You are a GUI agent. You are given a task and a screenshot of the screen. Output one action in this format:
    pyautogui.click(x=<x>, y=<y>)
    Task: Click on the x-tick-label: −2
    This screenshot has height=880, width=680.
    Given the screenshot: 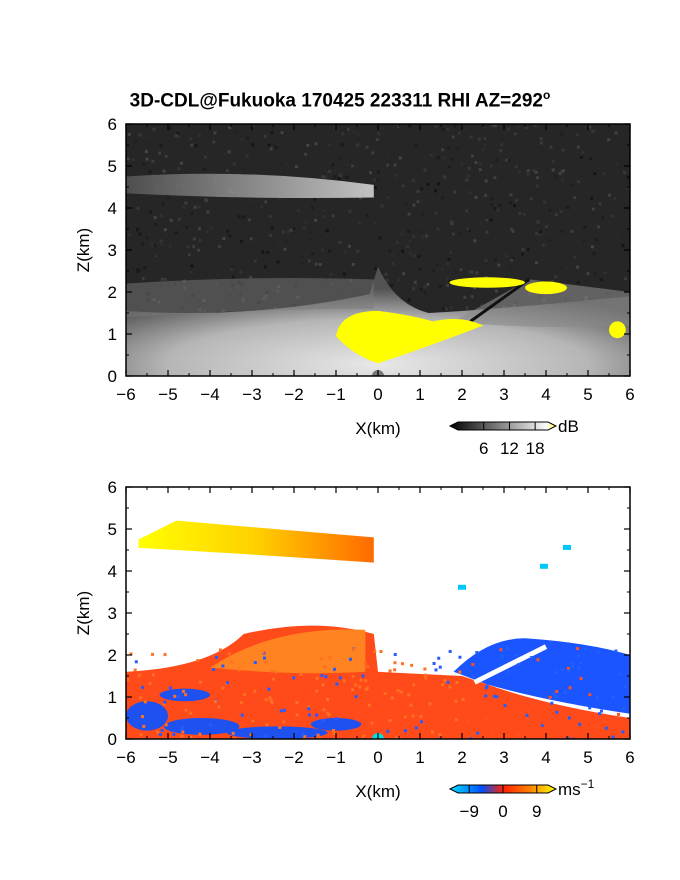 What is the action you would take?
    pyautogui.click(x=293, y=757)
    